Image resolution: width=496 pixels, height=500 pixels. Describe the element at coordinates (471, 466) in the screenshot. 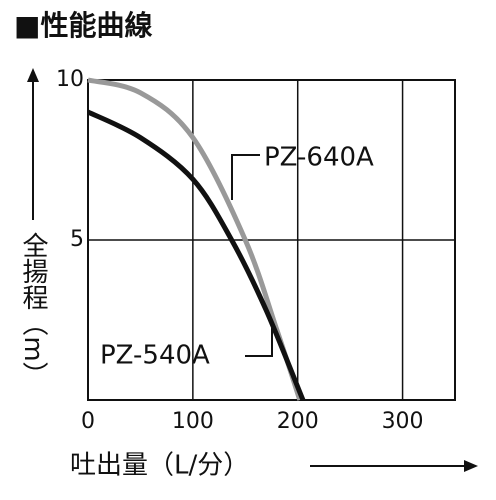

I see `x-arrow-head` at that location.